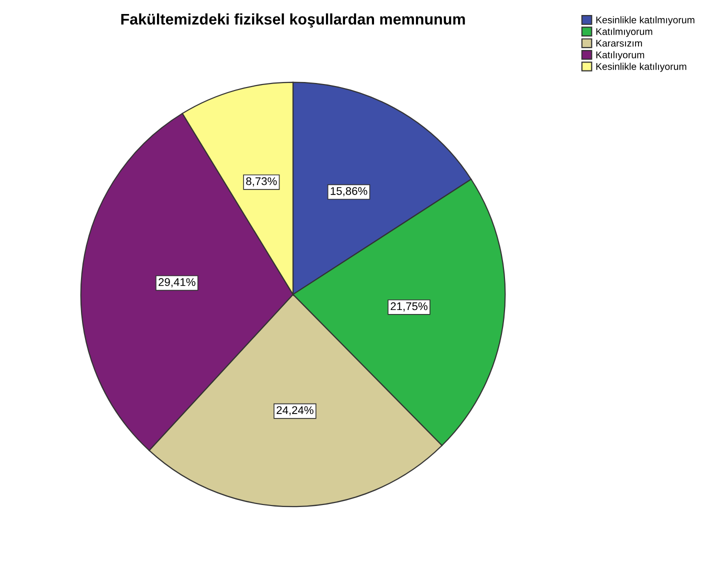 The image size is (728, 586). I want to click on data-label: 21,75%, so click(409, 307).